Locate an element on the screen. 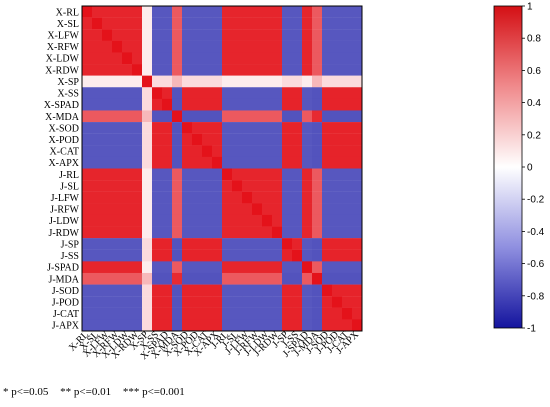  colorbar-tick-label: -0.4 is located at coordinates (536, 232).